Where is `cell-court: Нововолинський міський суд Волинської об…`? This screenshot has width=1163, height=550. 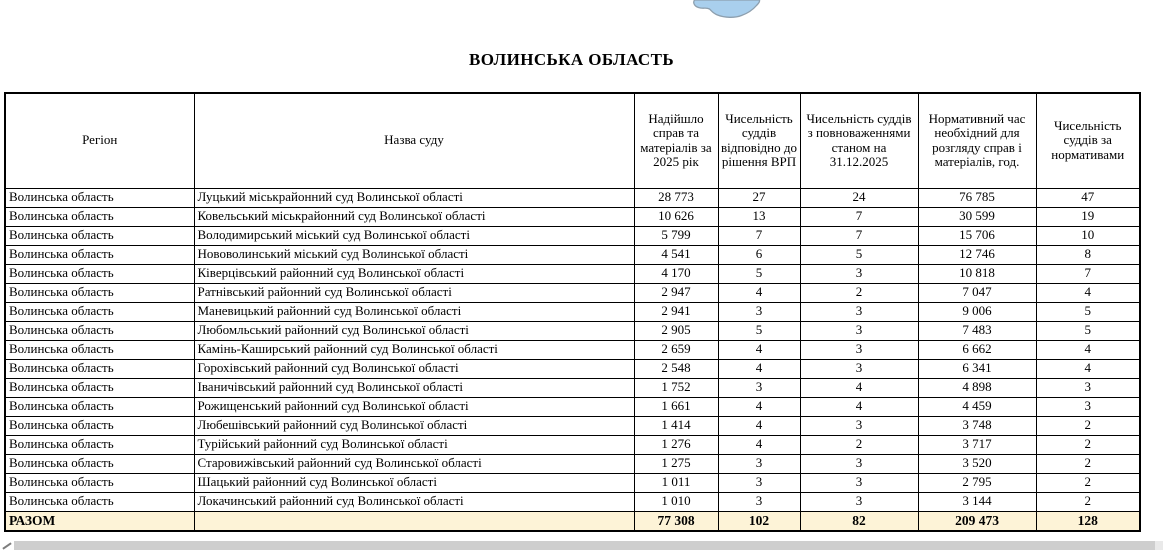 cell-court: Нововолинський міський суд Волинської об… is located at coordinates (414, 254).